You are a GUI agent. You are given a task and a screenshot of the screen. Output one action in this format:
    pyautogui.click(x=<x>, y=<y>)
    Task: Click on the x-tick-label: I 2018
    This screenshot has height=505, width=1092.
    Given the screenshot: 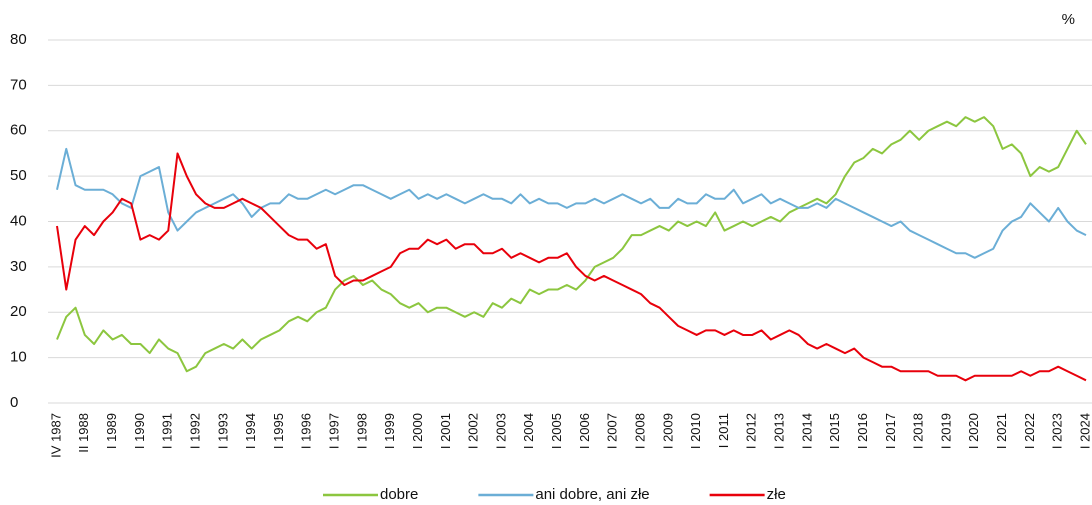 What is the action you would take?
    pyautogui.click(x=918, y=431)
    